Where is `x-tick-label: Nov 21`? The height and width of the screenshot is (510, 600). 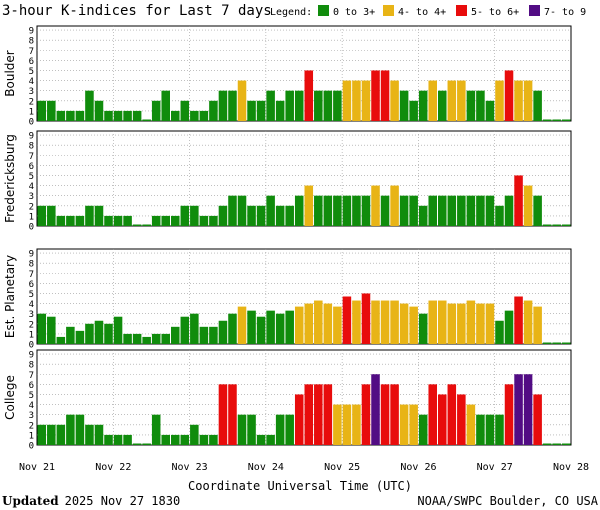 x-tick-label: Nov 21 is located at coordinates (37, 467).